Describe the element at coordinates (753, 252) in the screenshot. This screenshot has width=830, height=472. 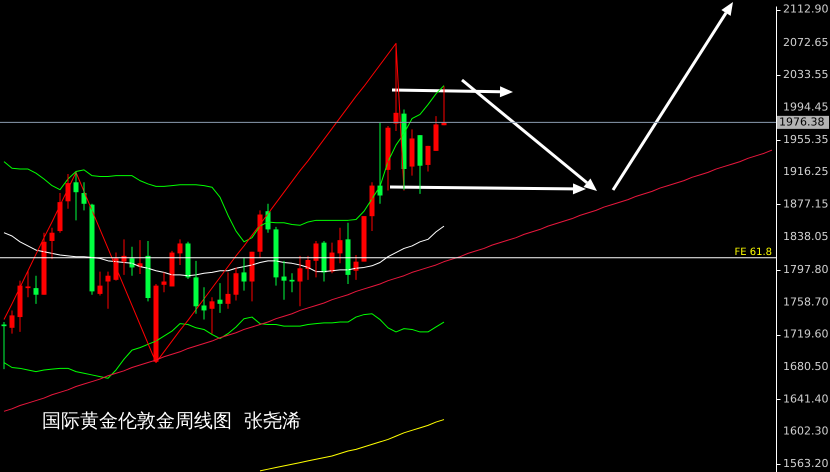
I see `ref-line-label: FE 61.8` at that location.